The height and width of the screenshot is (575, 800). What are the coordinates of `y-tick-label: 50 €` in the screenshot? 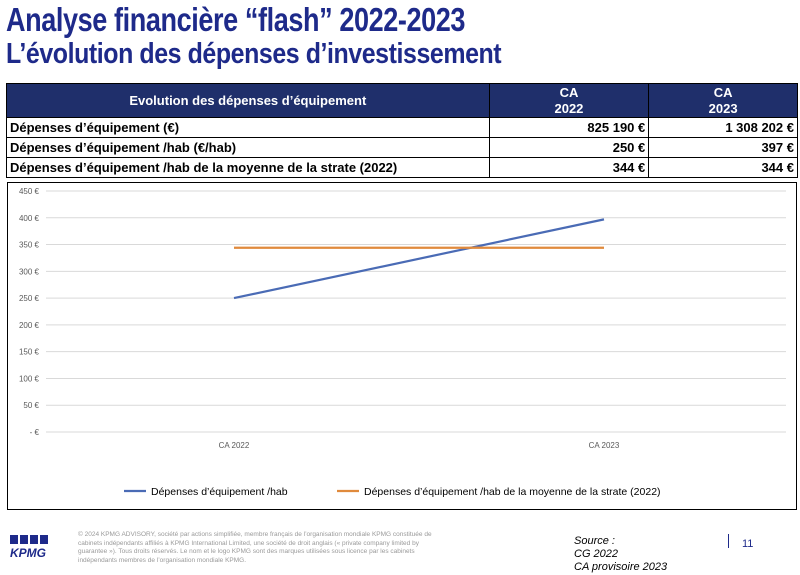 It's located at (31, 405).